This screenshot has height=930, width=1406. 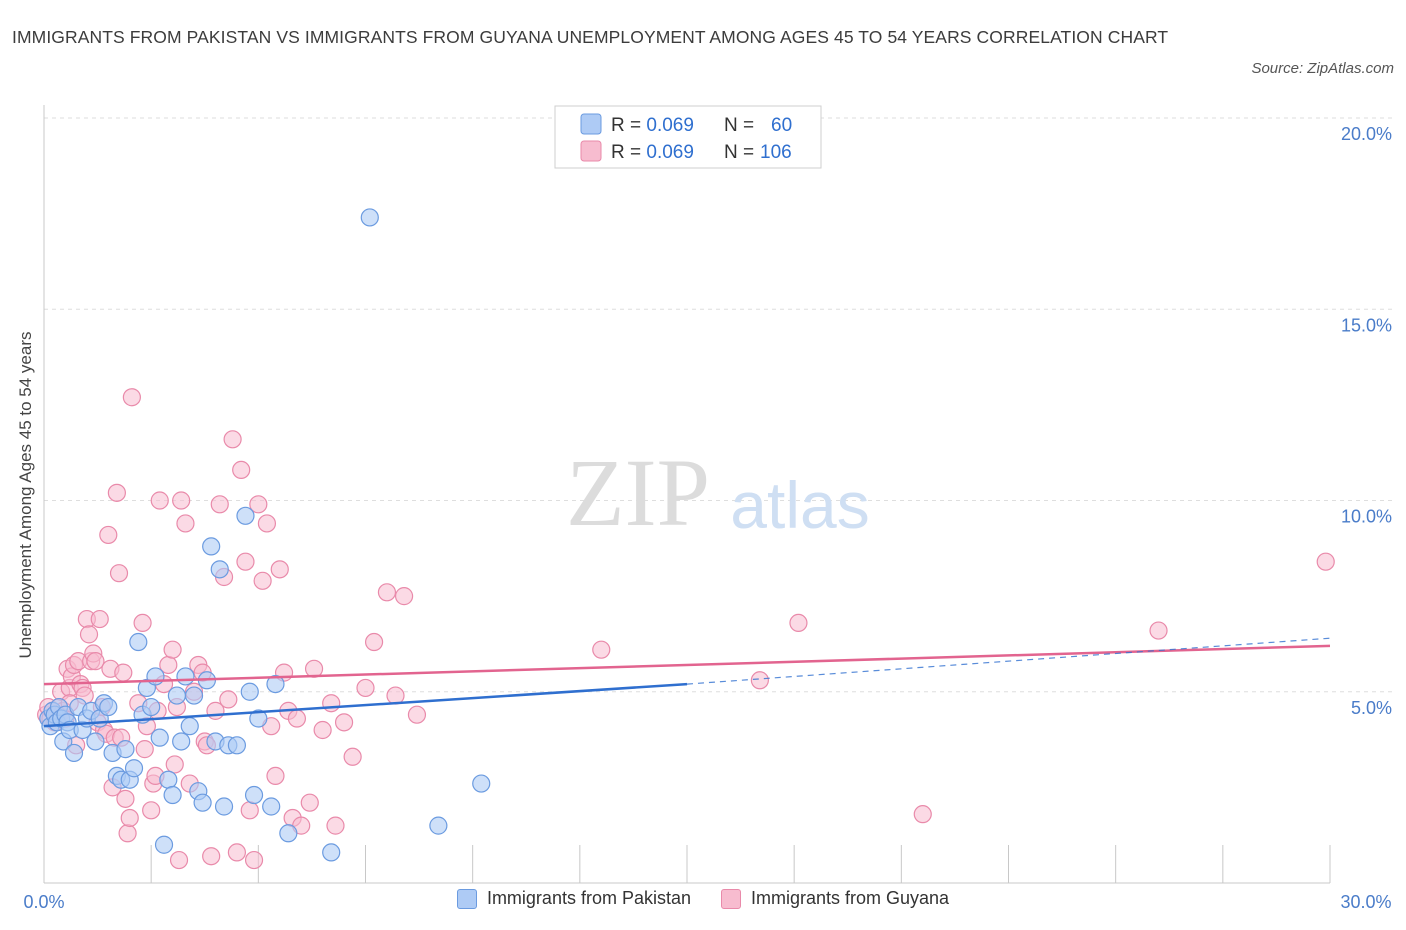 I want to click on y-tick-label: 15.0%, so click(x=1366, y=325).